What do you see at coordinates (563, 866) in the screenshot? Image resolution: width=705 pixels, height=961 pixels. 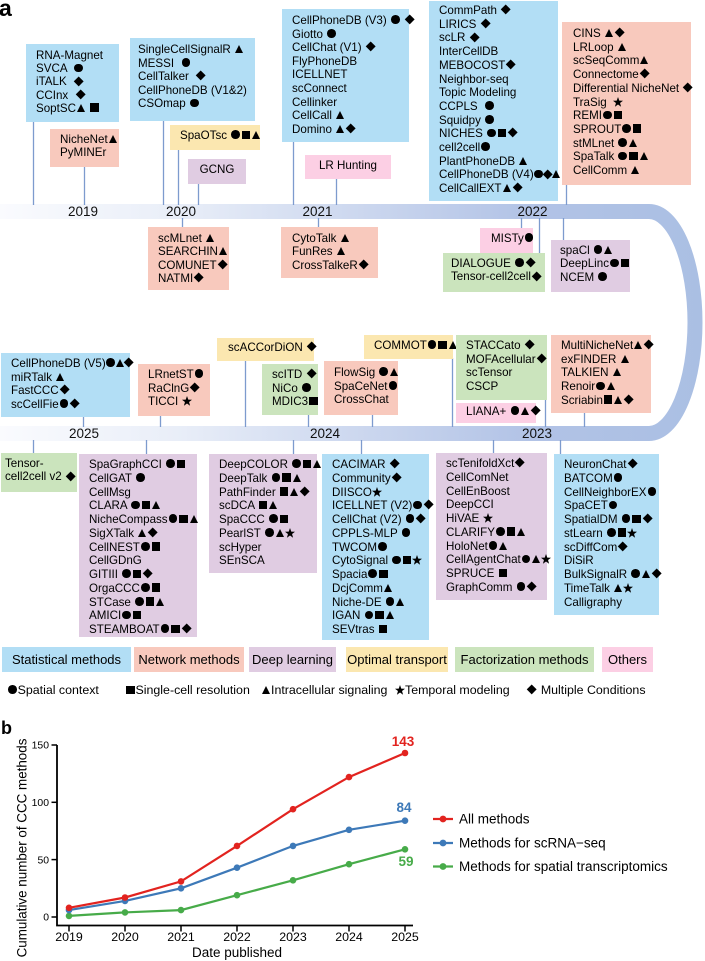 I see `svg-text:Methods for spatial transcript: Methods for spatial transcriptomics` at bounding box center [563, 866].